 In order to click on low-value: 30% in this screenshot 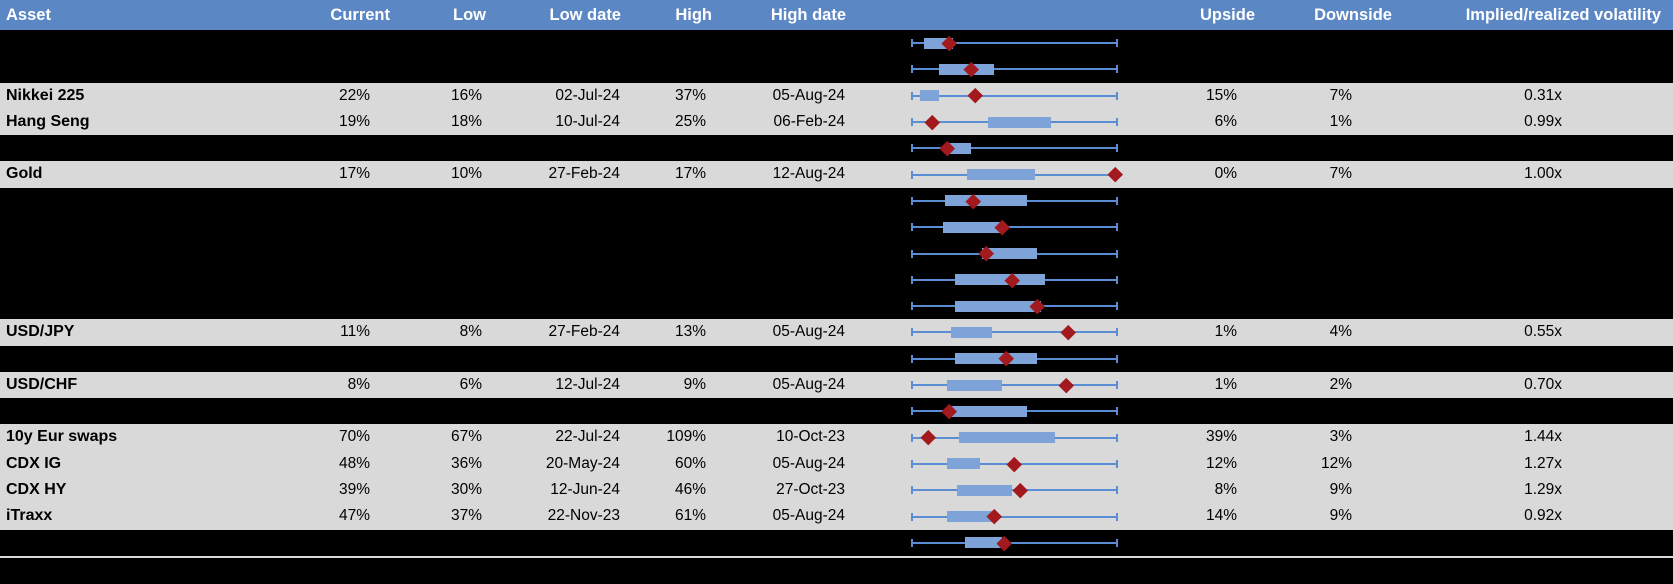, I will do `click(466, 490)`.